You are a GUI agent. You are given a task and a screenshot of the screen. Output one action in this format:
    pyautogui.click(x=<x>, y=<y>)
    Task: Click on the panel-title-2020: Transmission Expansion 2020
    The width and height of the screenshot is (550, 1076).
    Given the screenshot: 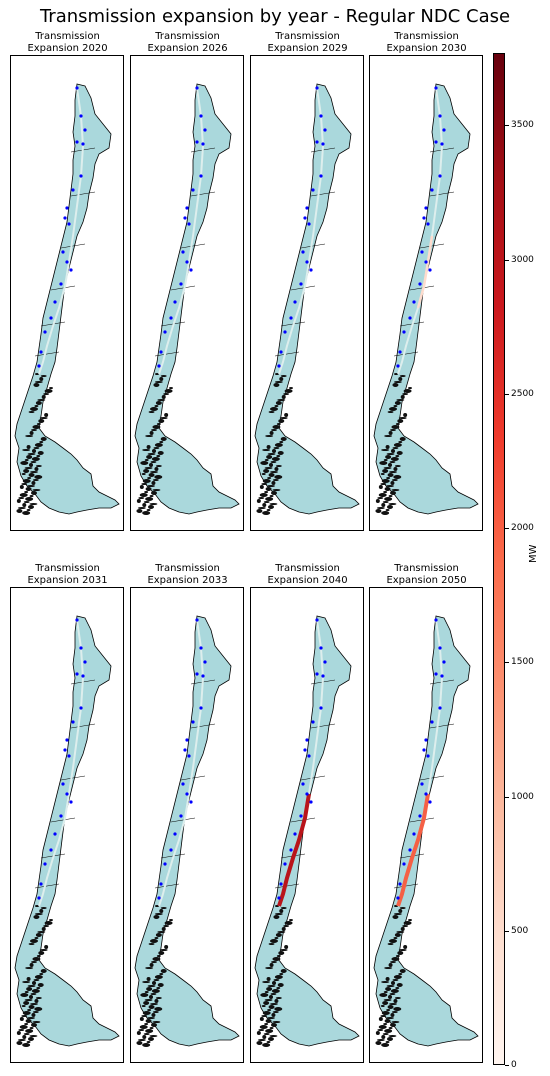 What is the action you would take?
    pyautogui.click(x=67, y=43)
    